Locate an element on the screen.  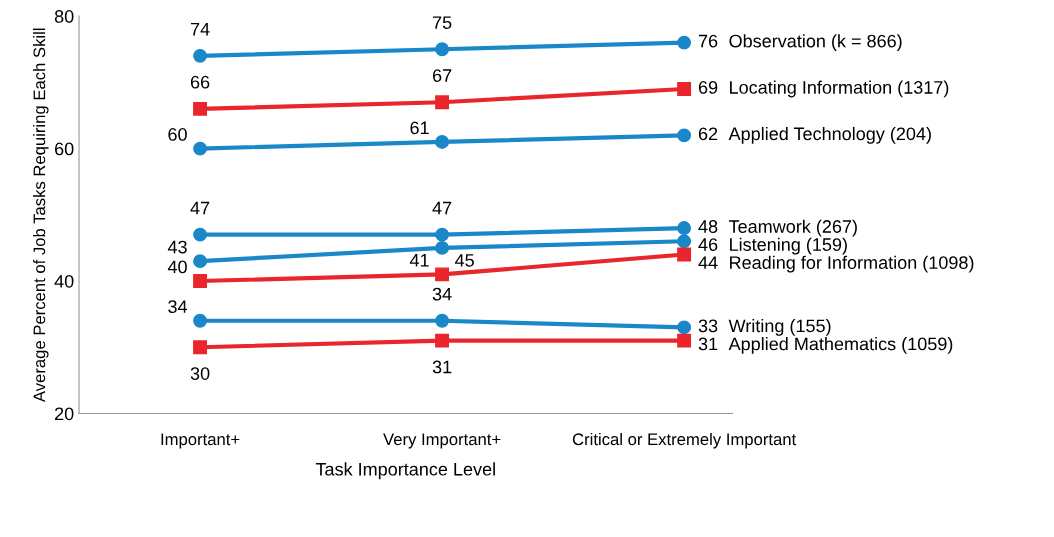
data-label: 45 is located at coordinates (464, 260).